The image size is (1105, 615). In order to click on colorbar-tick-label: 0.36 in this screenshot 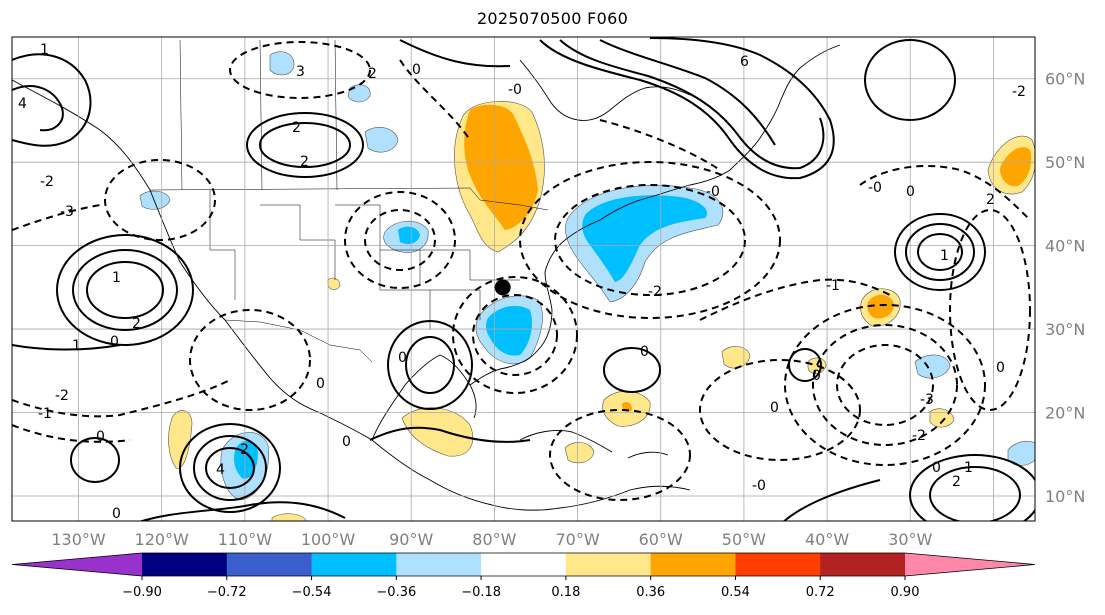, I will do `click(650, 592)`.